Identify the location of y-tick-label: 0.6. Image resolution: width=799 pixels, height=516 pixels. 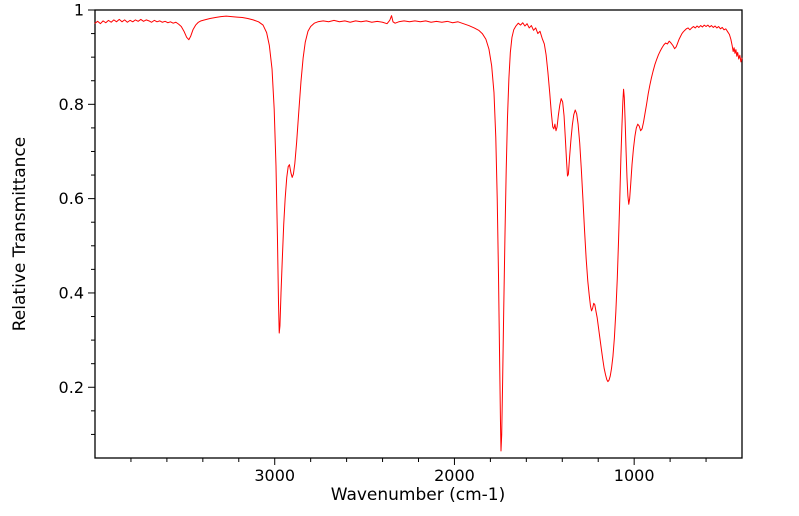
(71, 198).